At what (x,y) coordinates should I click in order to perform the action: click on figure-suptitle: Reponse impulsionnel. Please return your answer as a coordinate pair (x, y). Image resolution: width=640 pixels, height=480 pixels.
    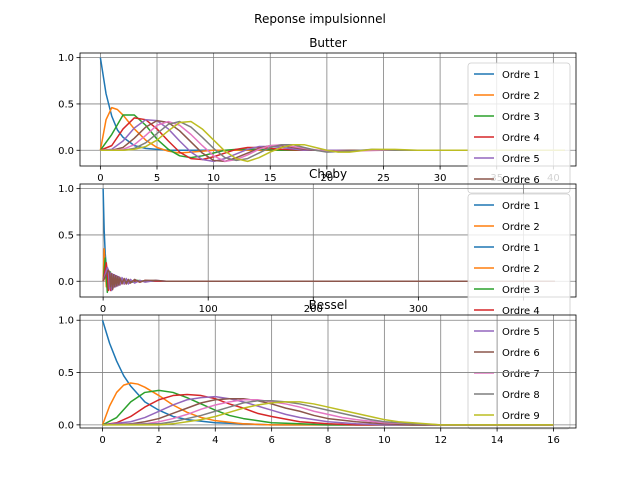
    Looking at the image, I should click on (320, 19).